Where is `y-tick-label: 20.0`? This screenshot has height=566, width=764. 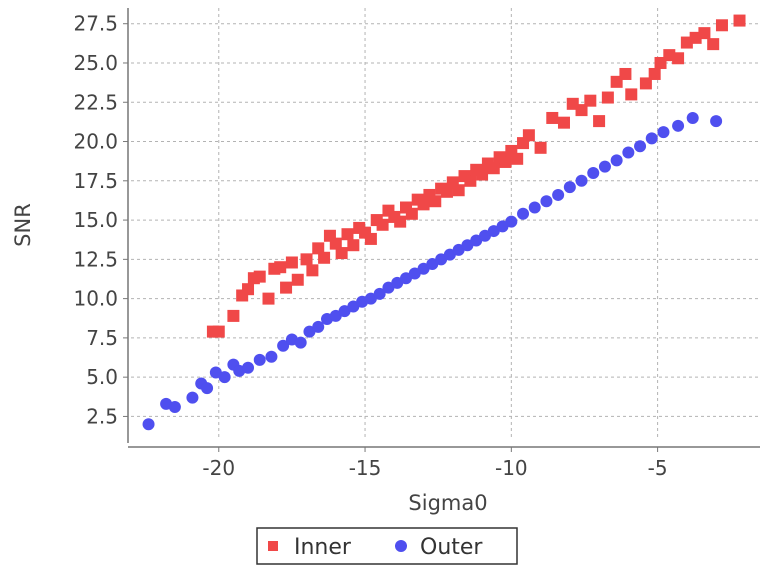
y-tick-label: 20.0 is located at coordinates (95, 142).